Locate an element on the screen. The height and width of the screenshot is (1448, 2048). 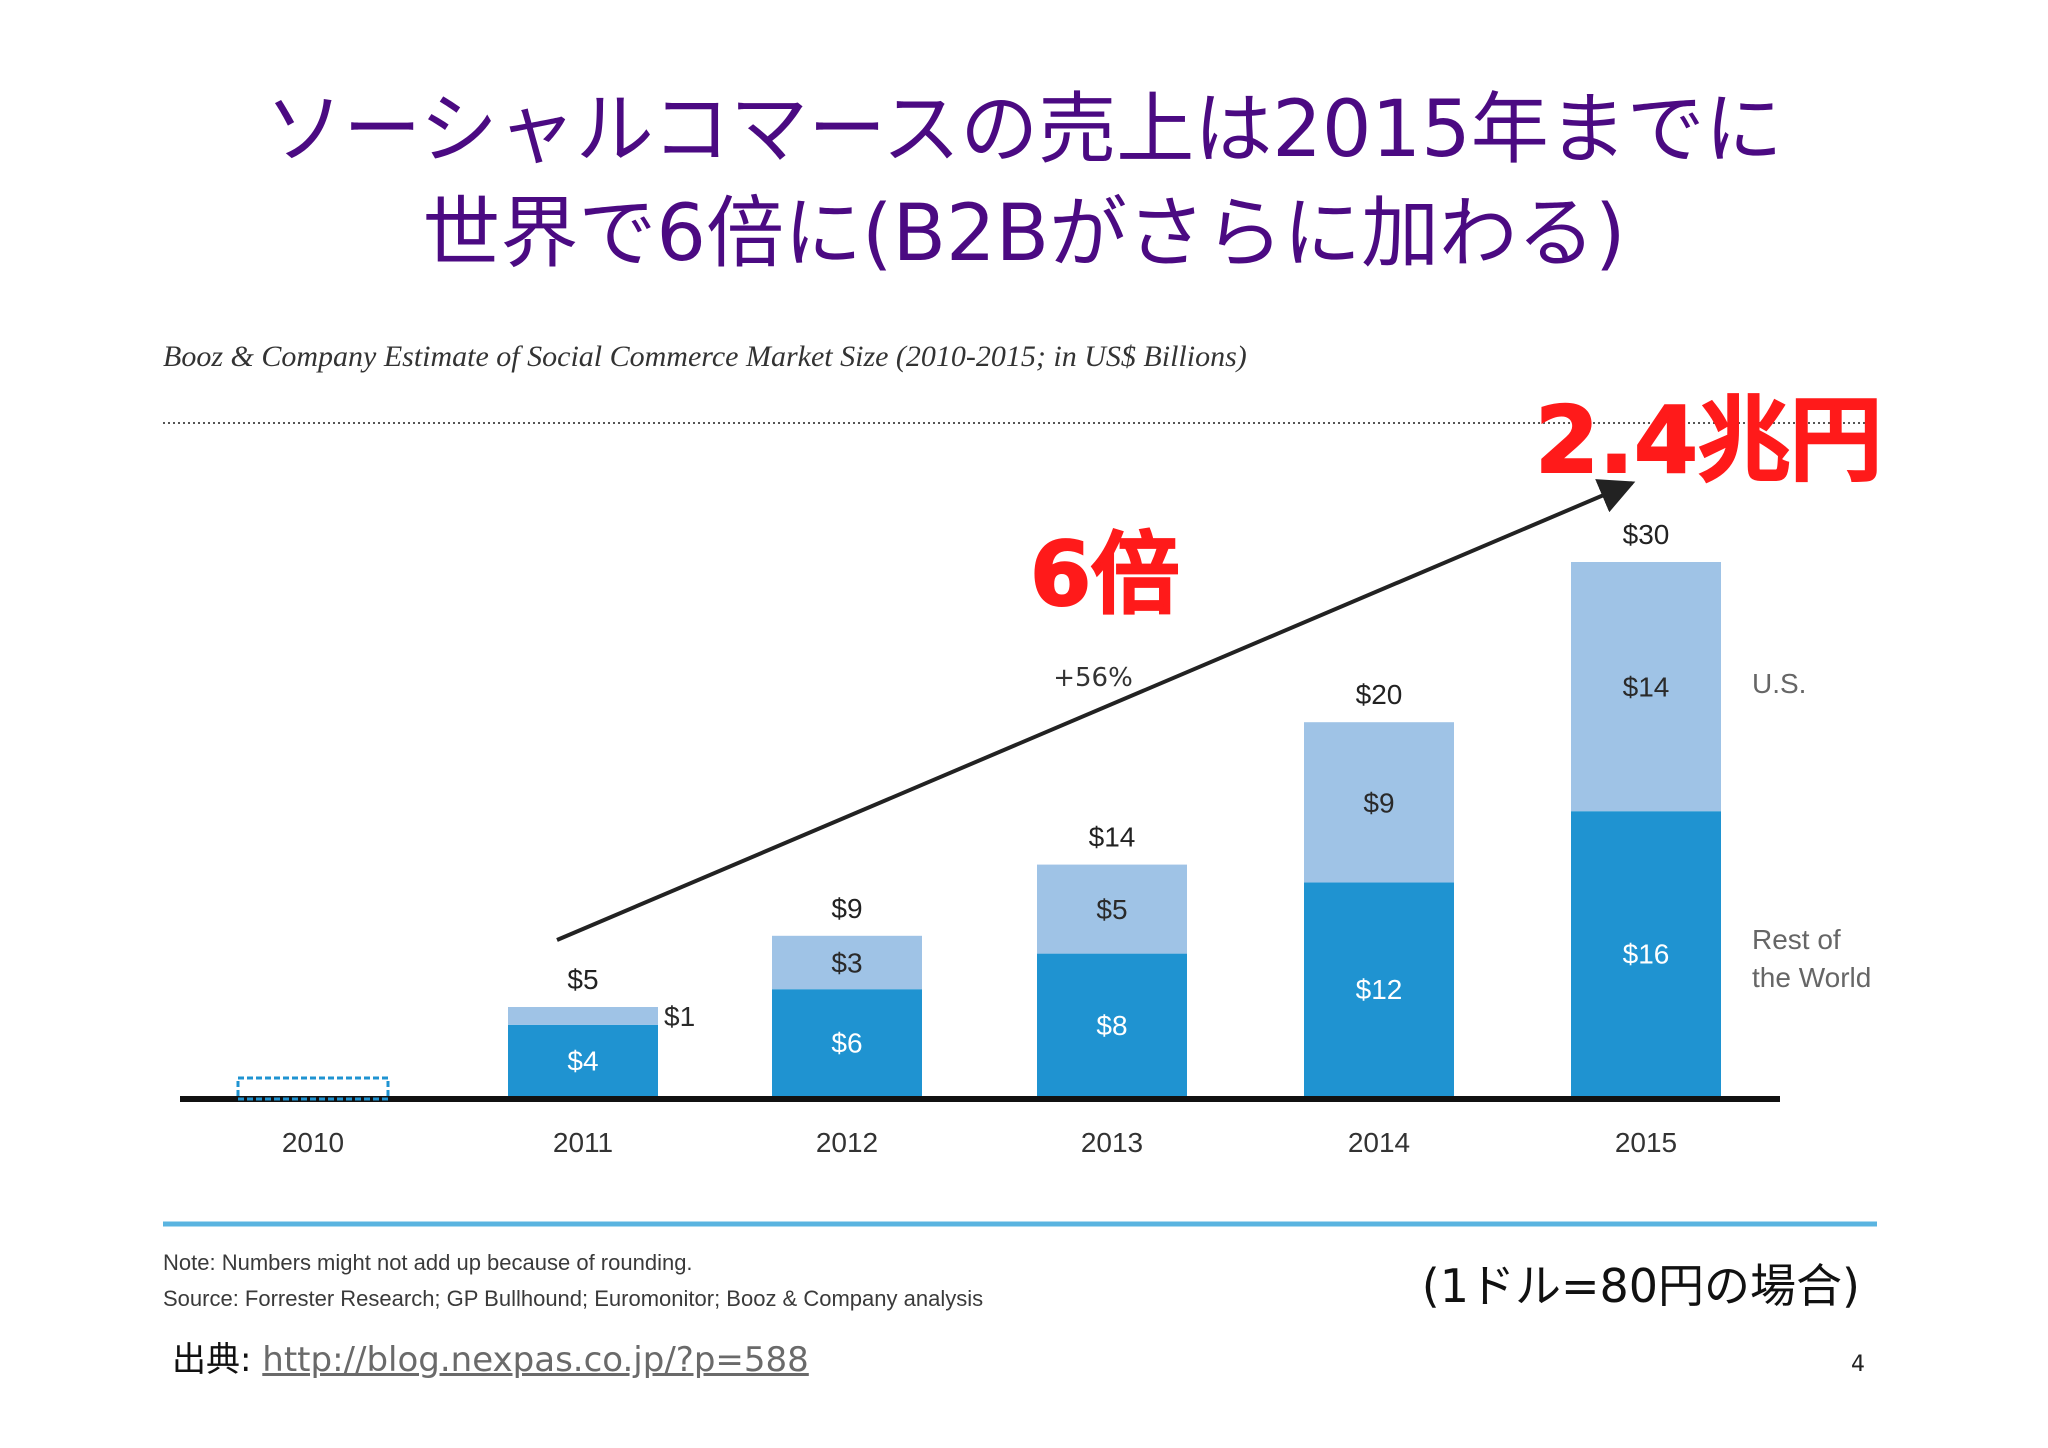
data-label-us: $9 is located at coordinates (1378, 802).